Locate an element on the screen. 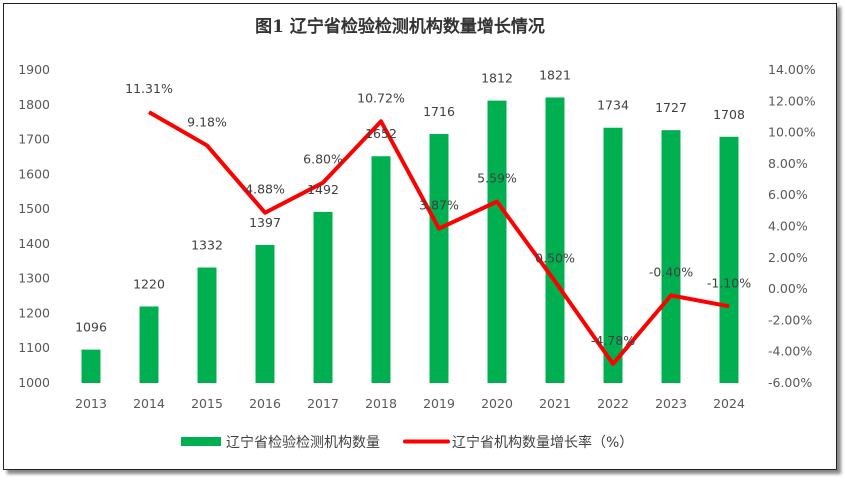 The height and width of the screenshot is (481, 845). bar-data-label: 1734 is located at coordinates (613, 105).